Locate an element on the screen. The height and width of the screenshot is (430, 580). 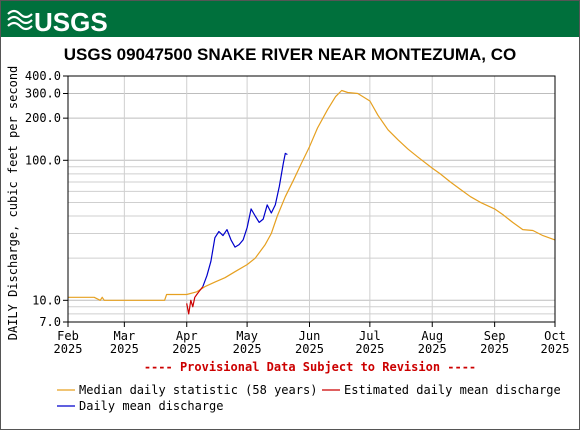
x-tick-label-month: Oct is located at coordinates (555, 336).